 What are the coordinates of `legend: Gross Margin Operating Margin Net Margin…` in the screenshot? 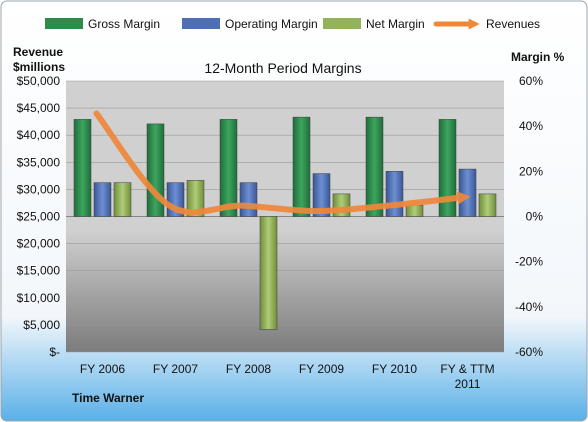 It's located at (292, 24).